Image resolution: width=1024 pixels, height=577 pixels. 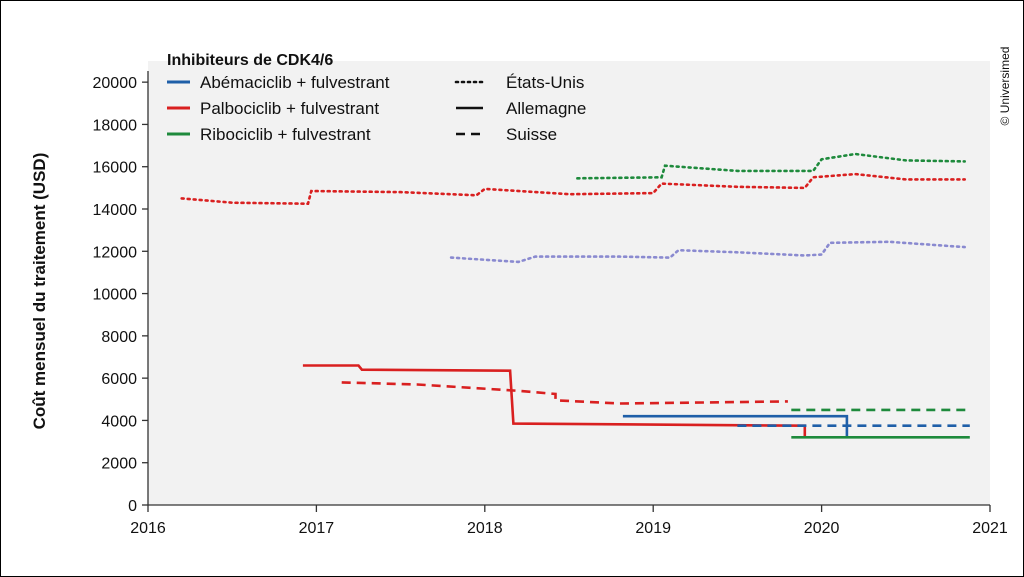 I want to click on y-tick-label: 10000, so click(x=115, y=295).